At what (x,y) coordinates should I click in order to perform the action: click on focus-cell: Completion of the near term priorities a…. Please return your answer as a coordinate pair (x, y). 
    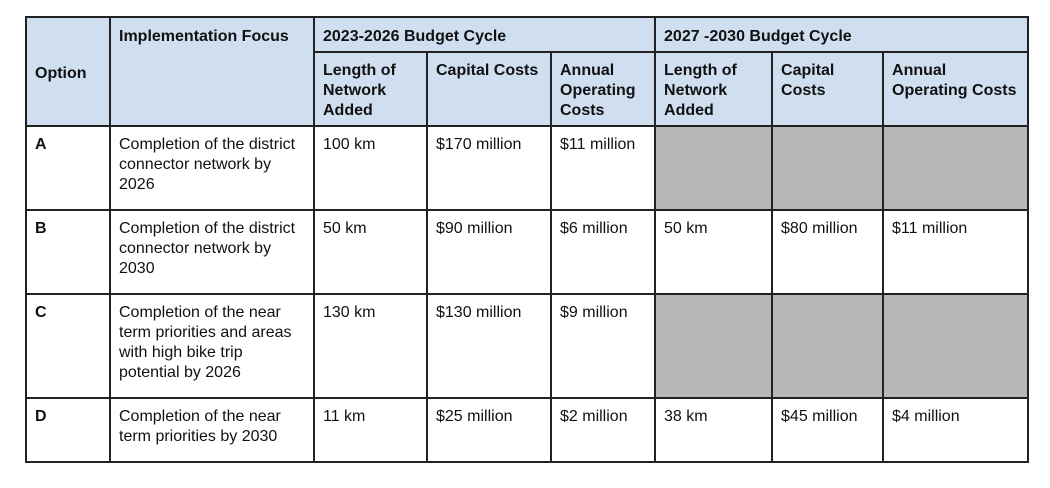
    Looking at the image, I should click on (212, 346).